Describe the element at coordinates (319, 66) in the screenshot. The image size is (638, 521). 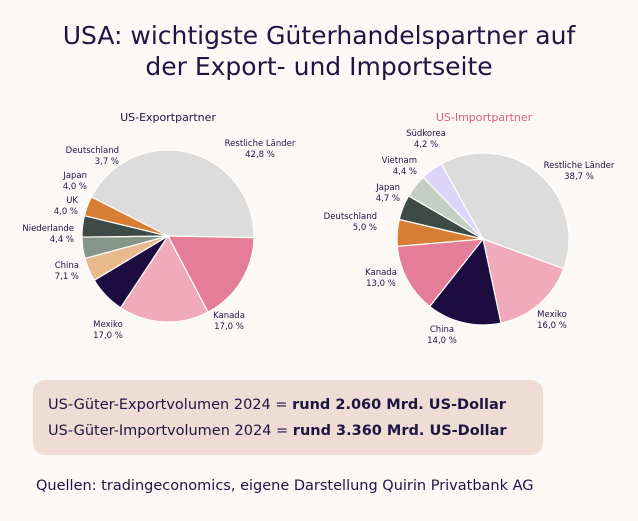
I see `title-line-2: der Export- und Importseite` at that location.